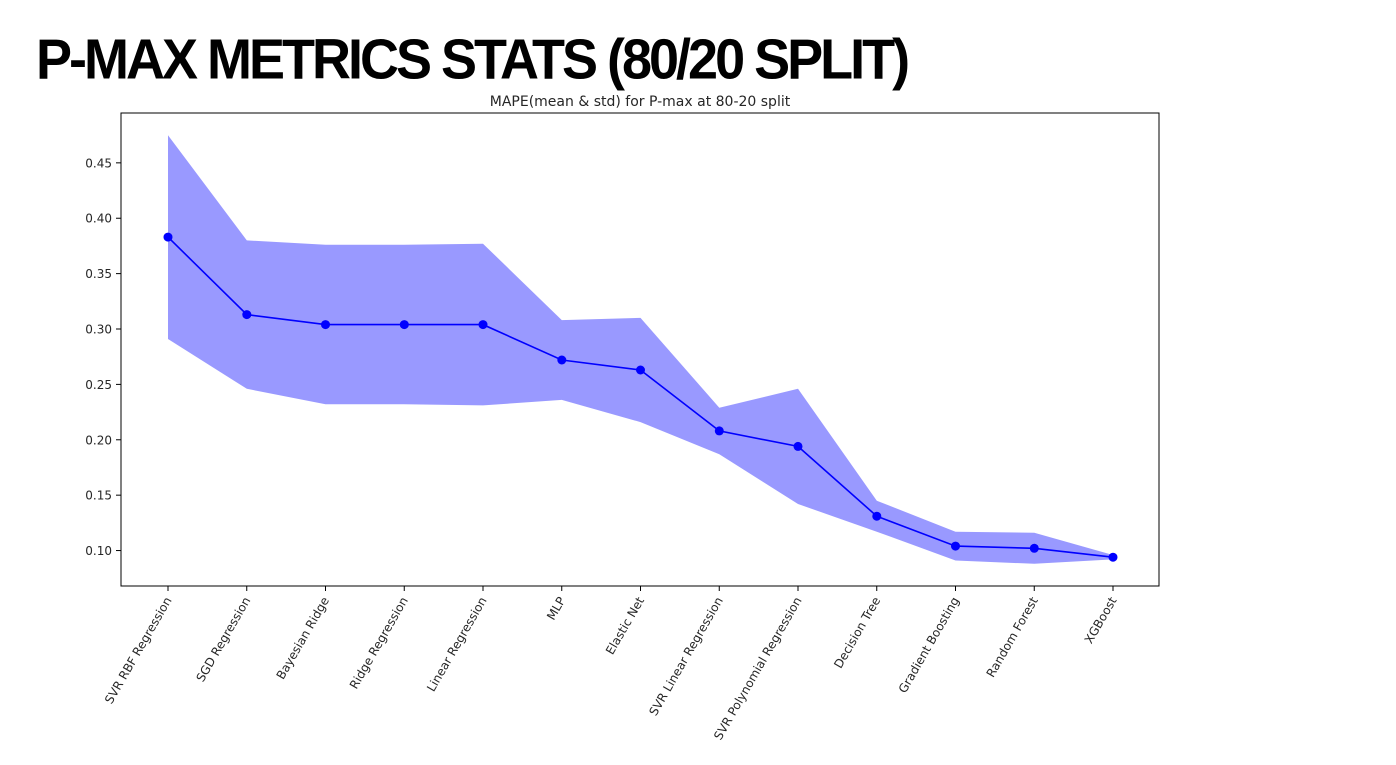 The height and width of the screenshot is (765, 1396). Describe the element at coordinates (98, 440) in the screenshot. I see `y-tick-label: 0.20` at that location.